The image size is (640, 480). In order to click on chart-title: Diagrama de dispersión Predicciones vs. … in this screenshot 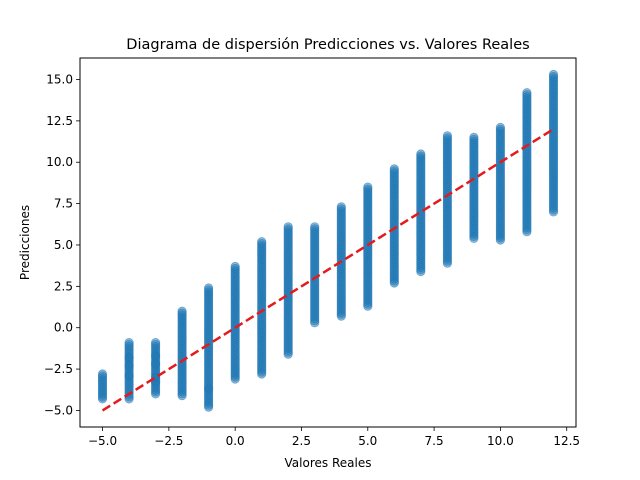, I will do `click(327, 45)`.